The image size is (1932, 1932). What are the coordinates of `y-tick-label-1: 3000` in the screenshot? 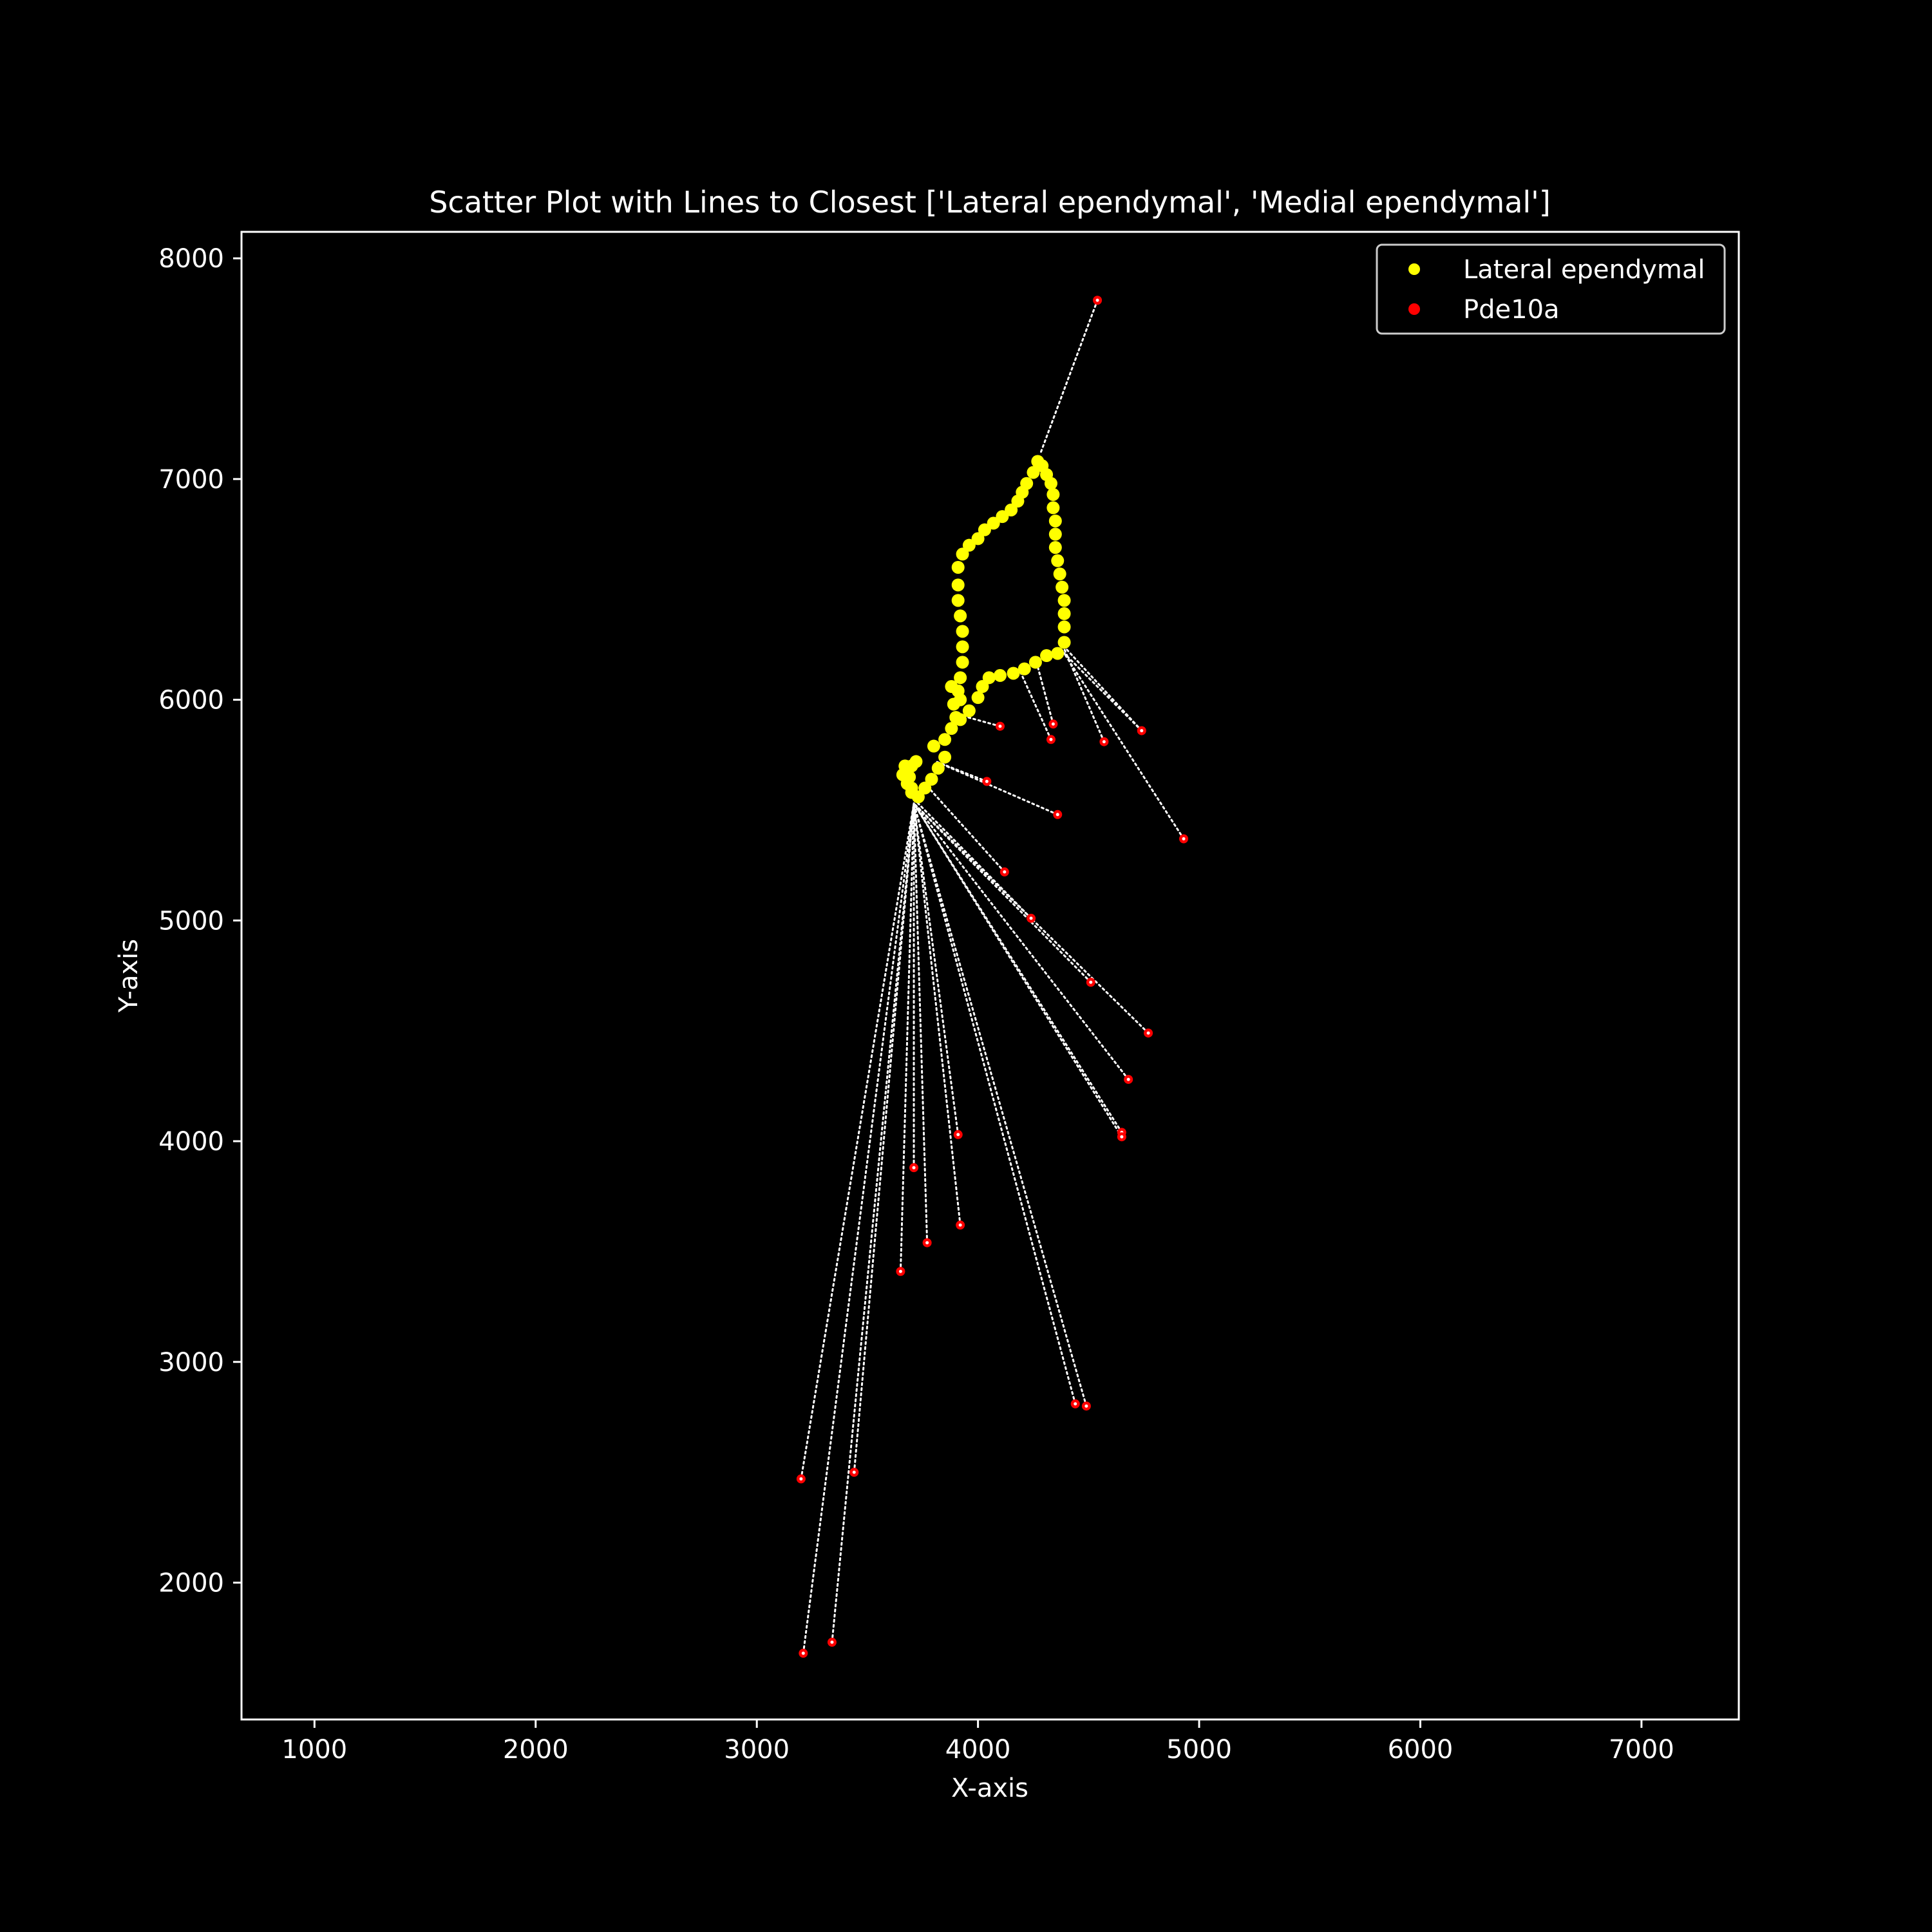 It's located at (191, 1363).